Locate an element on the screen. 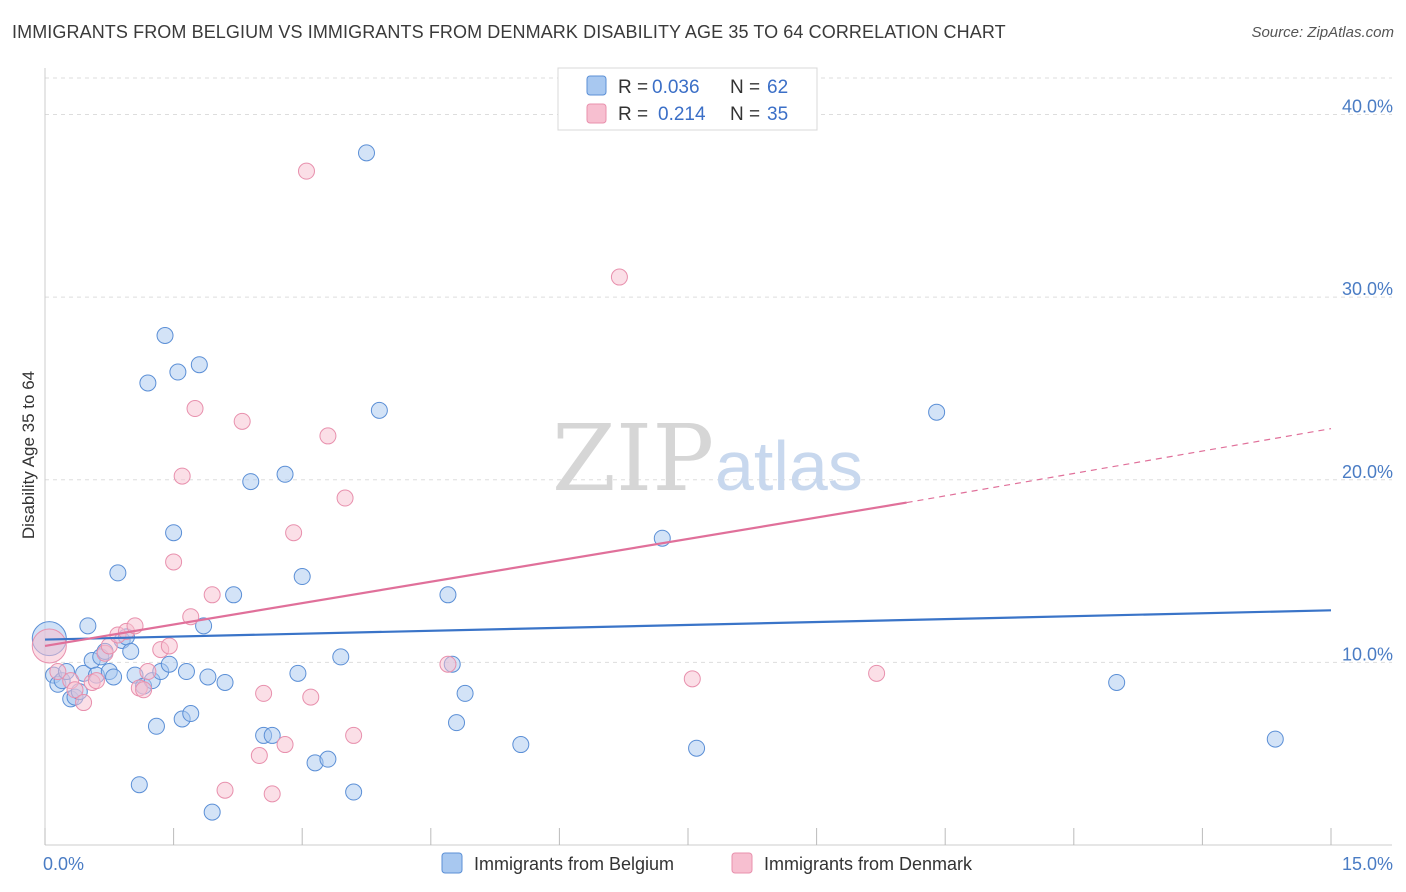  x-tick-label: 15.0% is located at coordinates (1367, 864).